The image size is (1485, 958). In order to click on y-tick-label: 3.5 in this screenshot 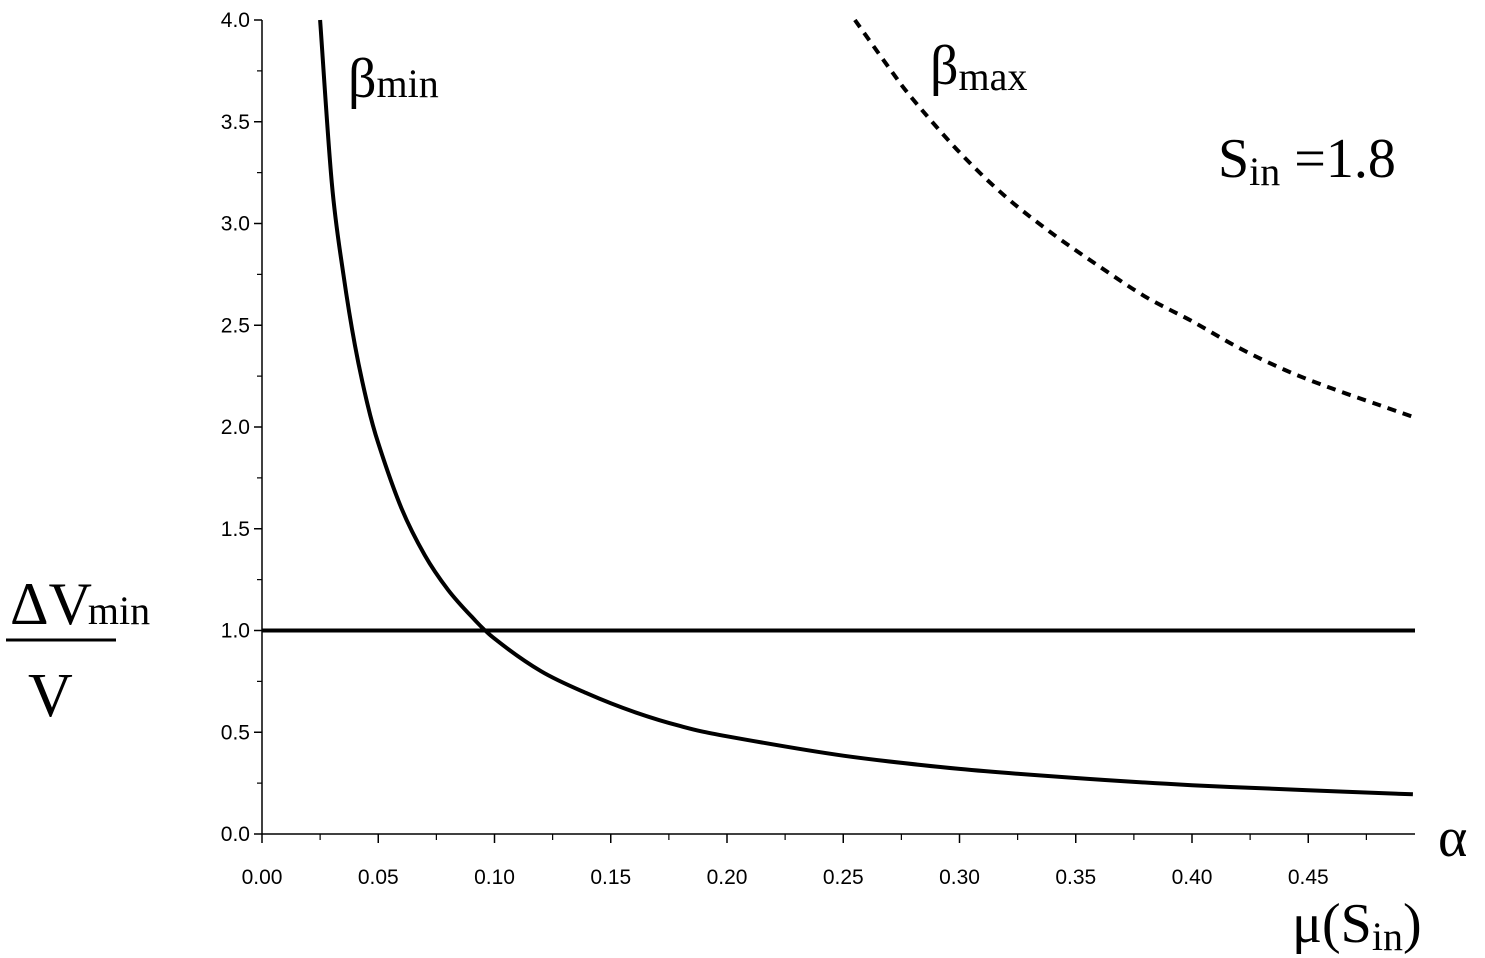, I will do `click(235, 122)`.